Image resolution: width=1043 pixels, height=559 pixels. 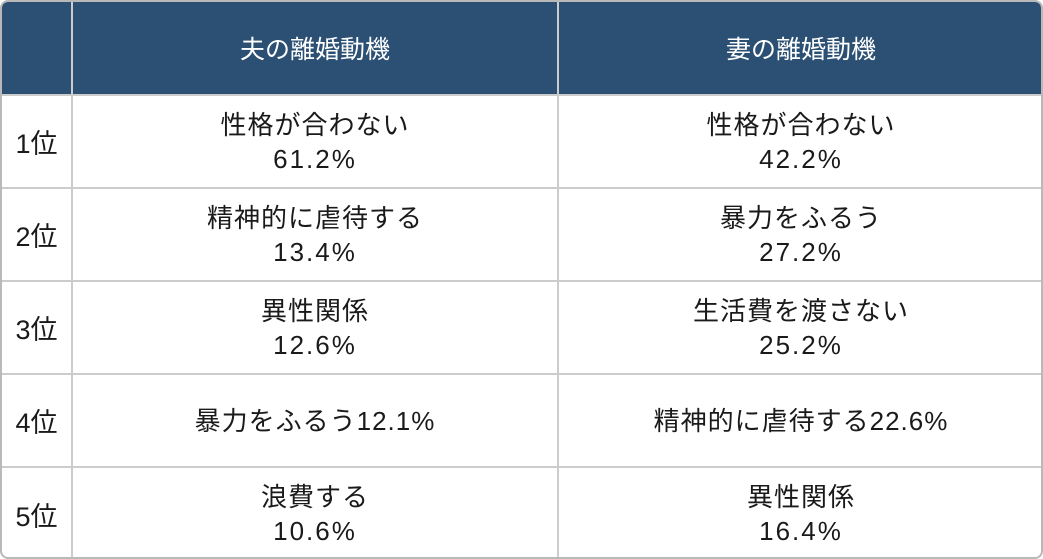 I want to click on motive-line: 61.2%, so click(x=315, y=158).